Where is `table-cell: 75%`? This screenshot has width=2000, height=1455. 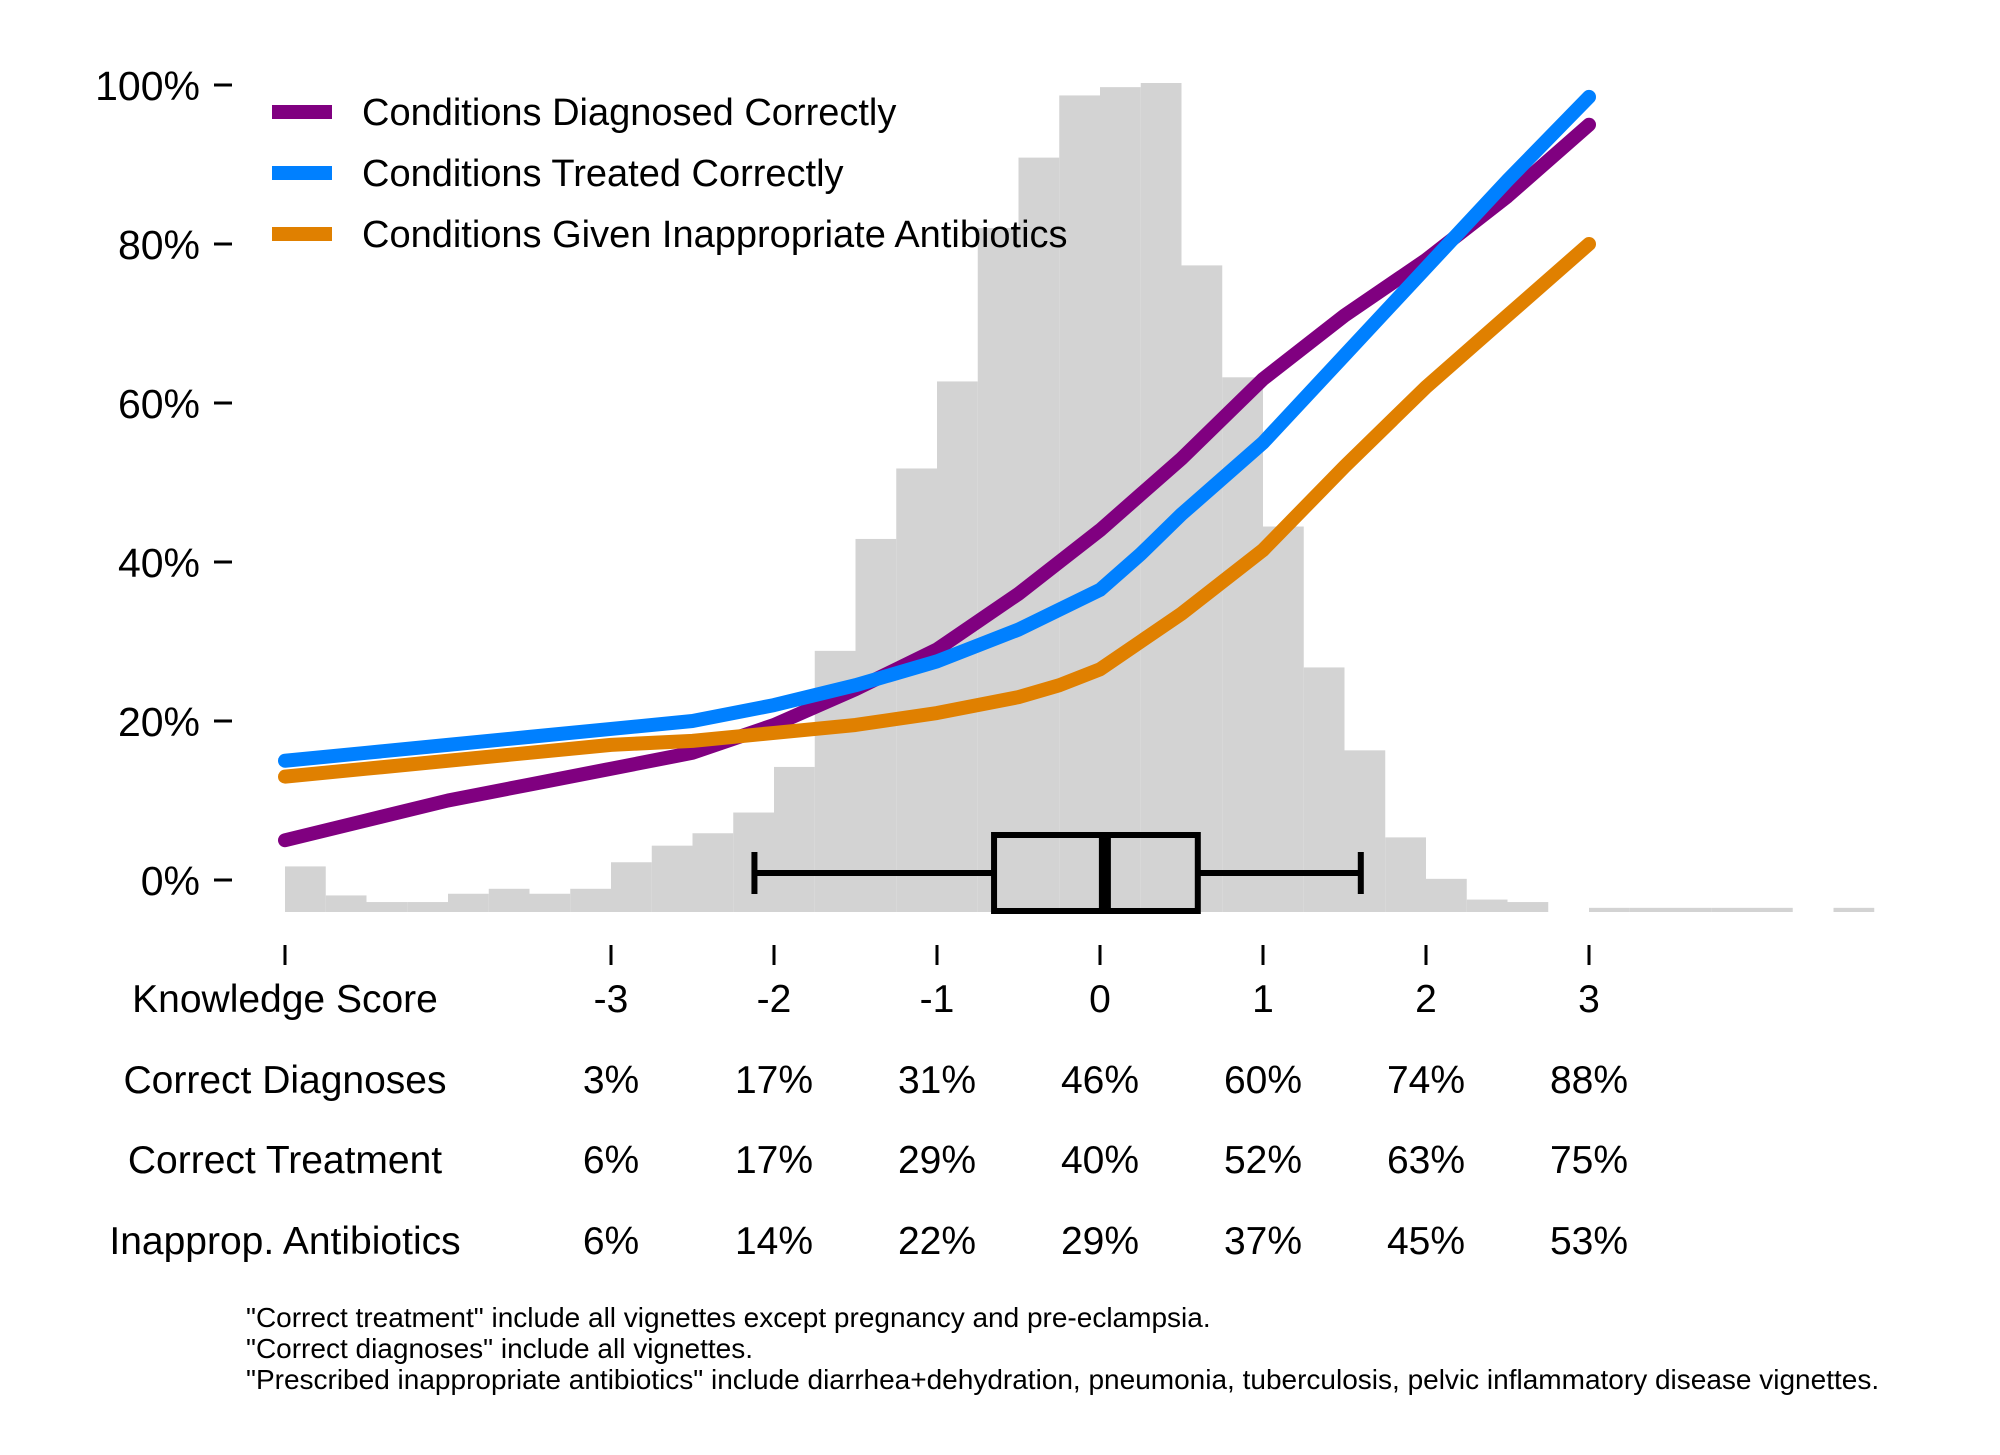 table-cell: 75% is located at coordinates (1589, 1160).